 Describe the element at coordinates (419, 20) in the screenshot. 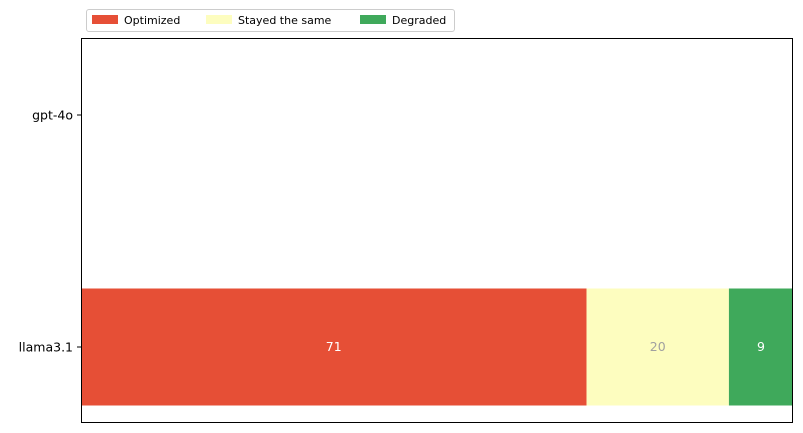

I see `legend-label-degraded: Degraded` at that location.